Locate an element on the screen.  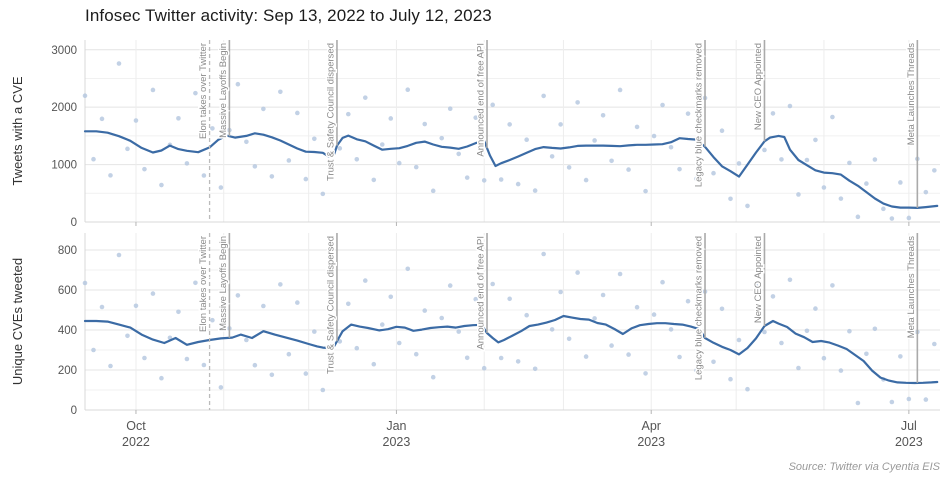
source-credit: Source: Twitter via Cyentia EIS is located at coordinates (864, 467).